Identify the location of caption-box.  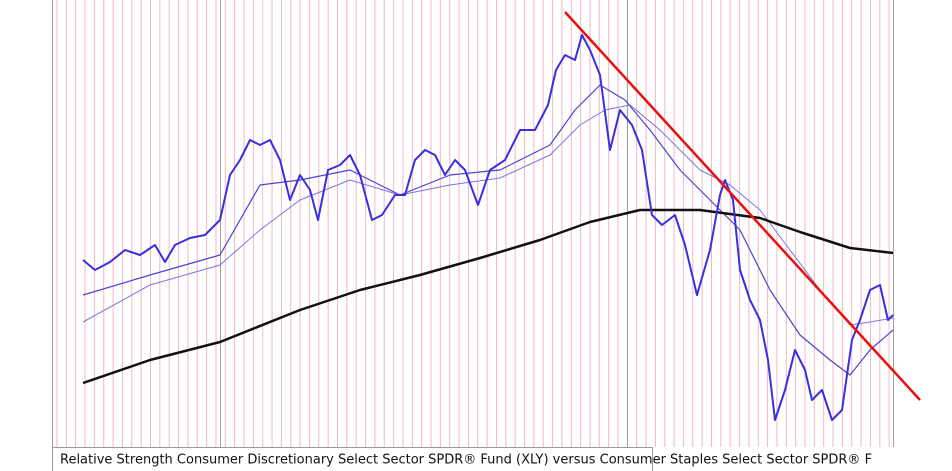
(352, 459).